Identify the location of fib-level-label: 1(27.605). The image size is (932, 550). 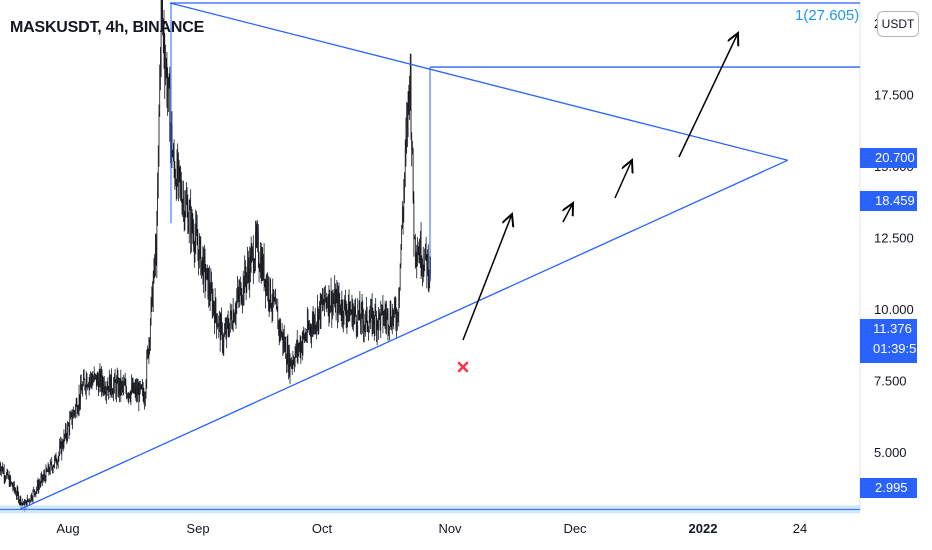
(827, 15).